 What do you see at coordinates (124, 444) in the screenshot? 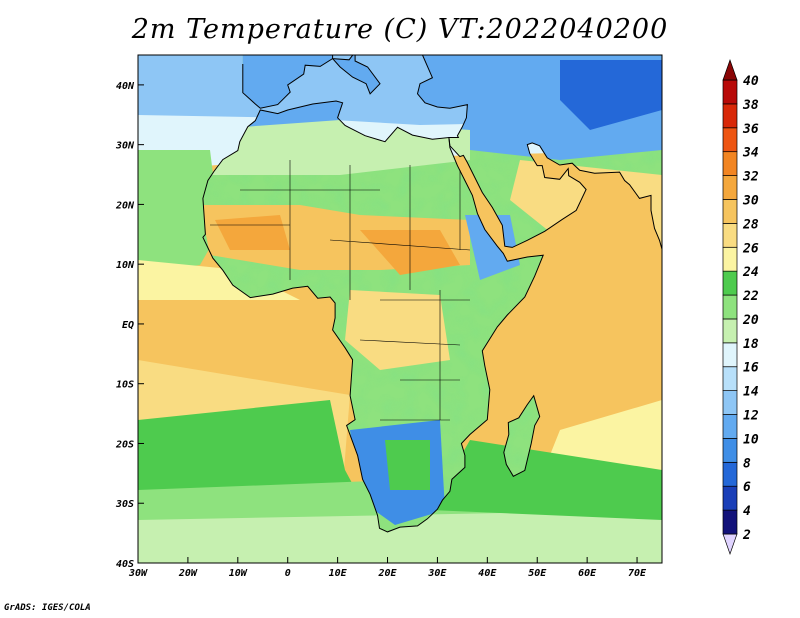
I see `y-tick-label: 20S` at bounding box center [124, 444].